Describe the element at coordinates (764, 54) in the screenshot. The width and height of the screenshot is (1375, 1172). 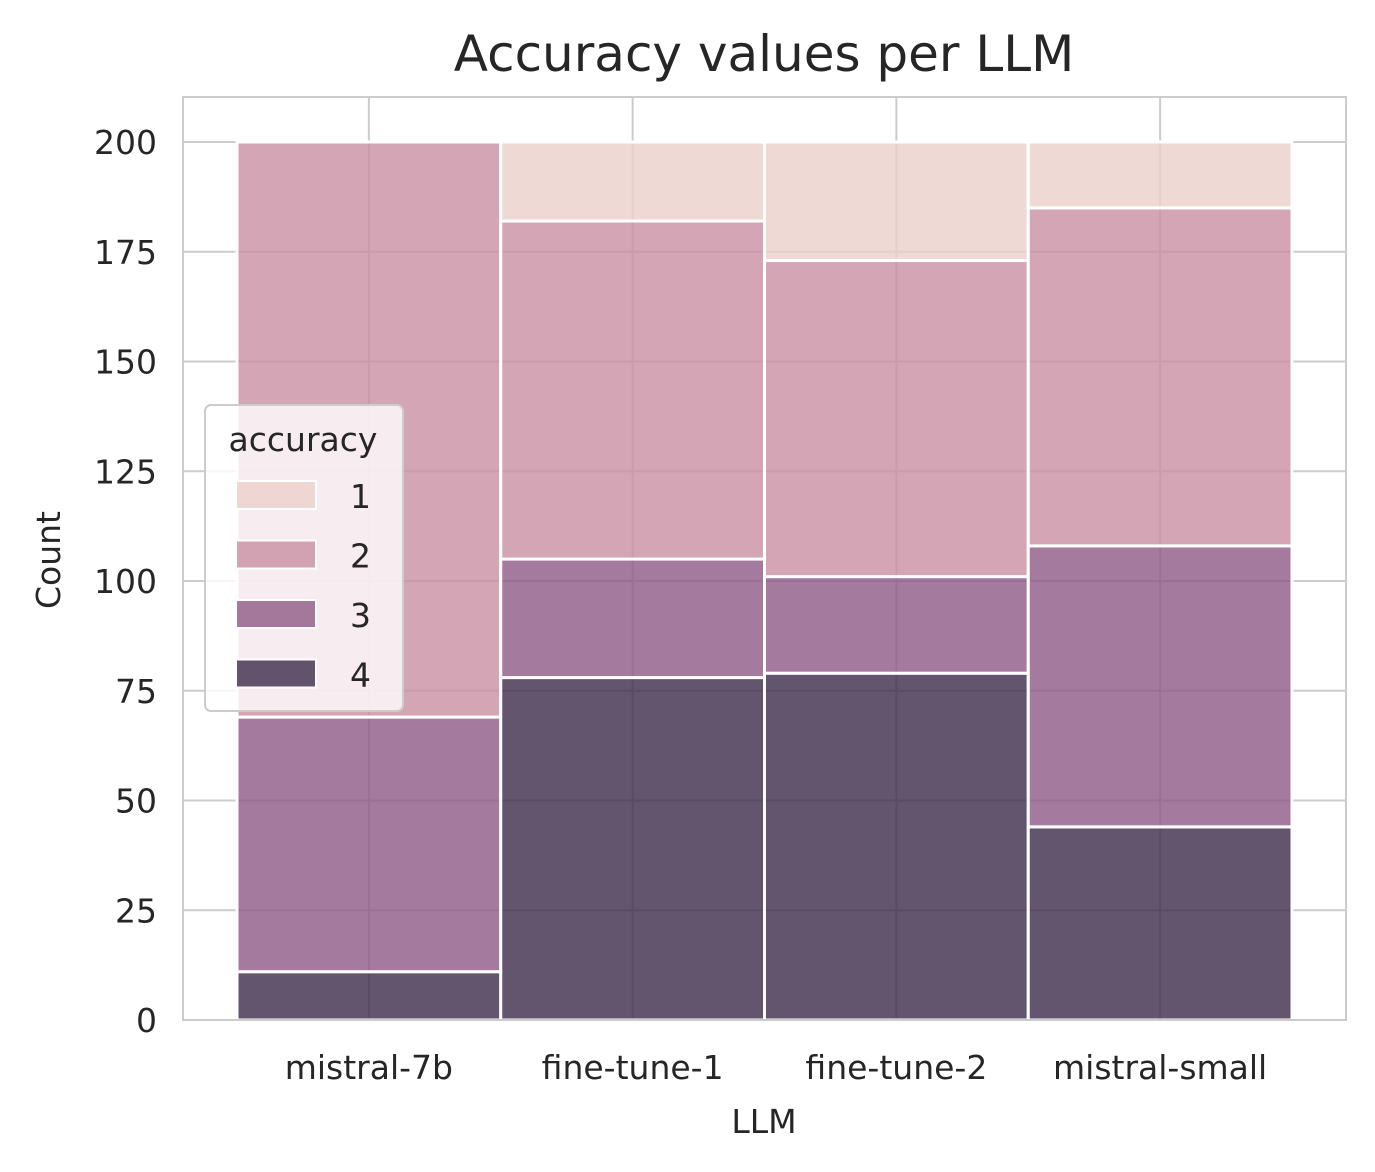
I see `chart-title: Accuracy values per LLM` at that location.